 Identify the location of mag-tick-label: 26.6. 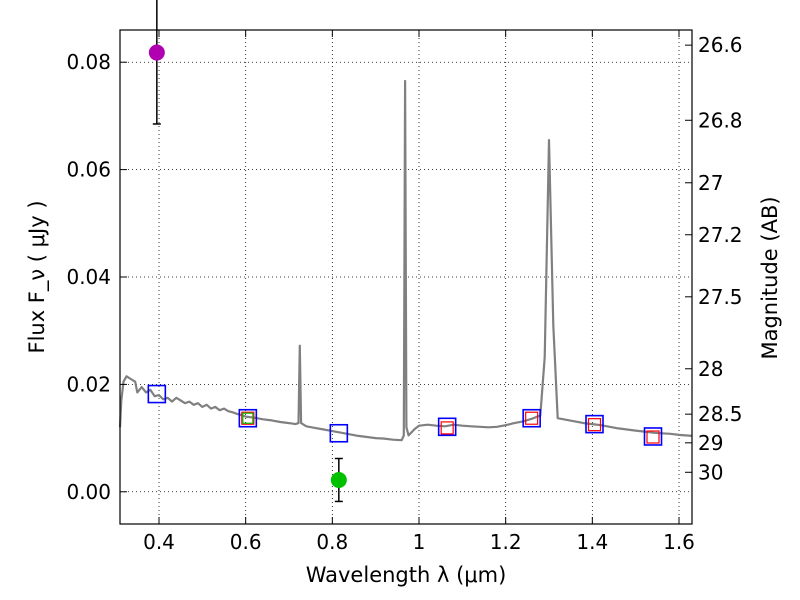
(720, 45).